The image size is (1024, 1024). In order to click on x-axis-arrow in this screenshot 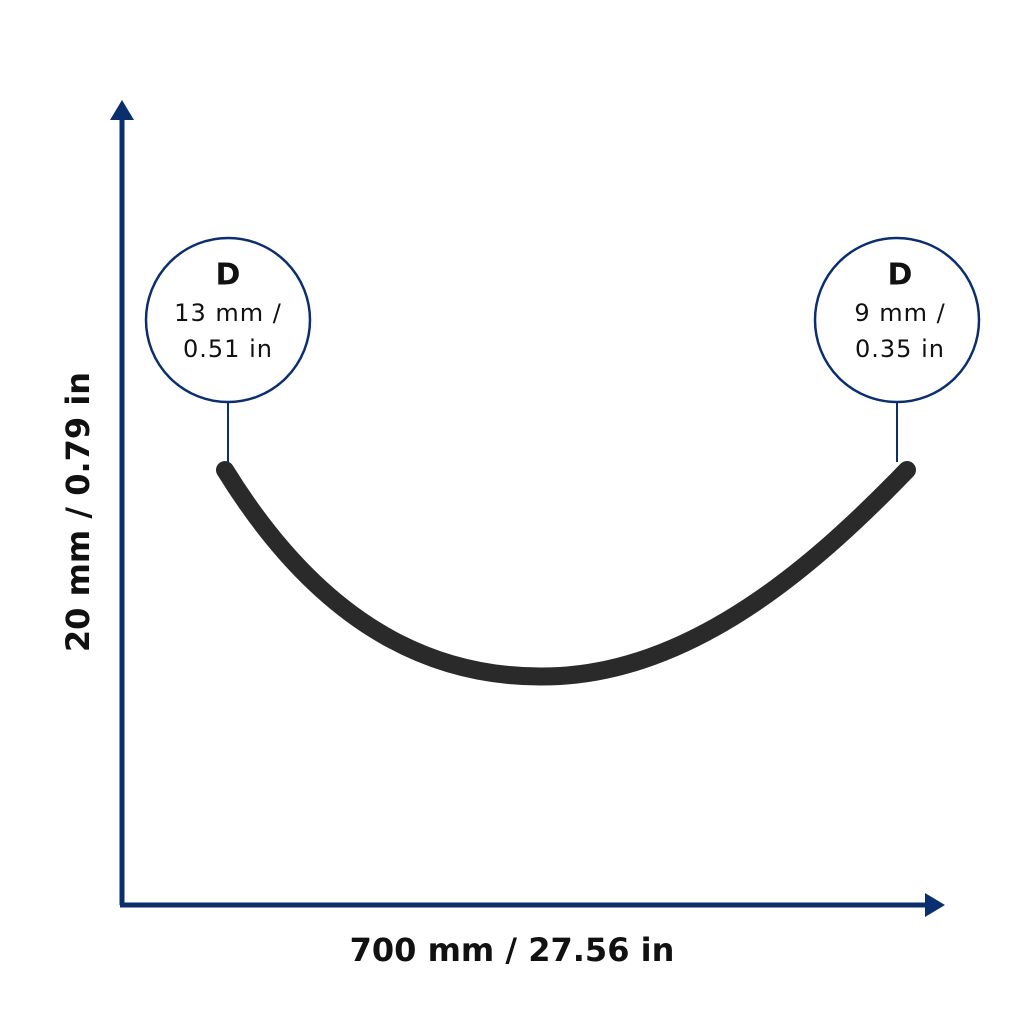, I will do `click(935, 905)`.